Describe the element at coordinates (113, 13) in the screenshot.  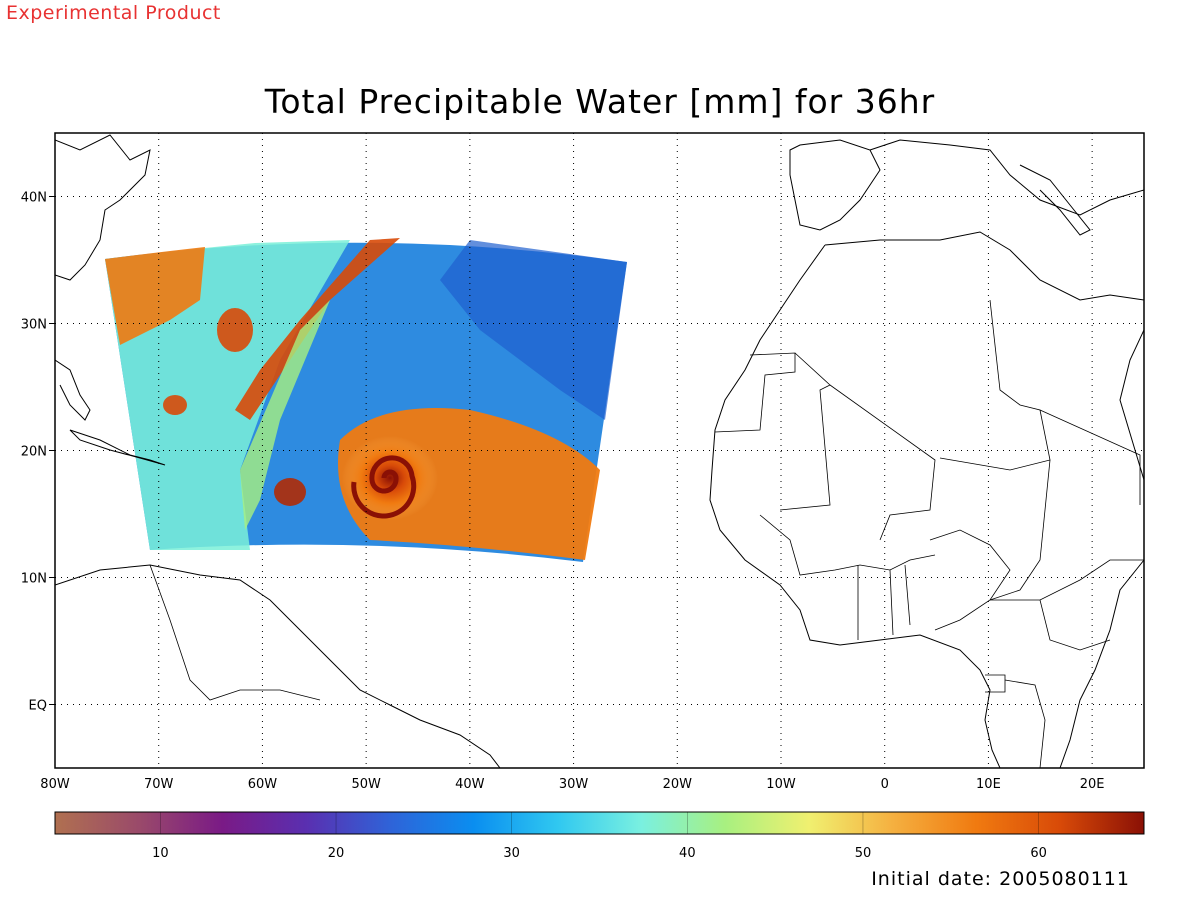
I see `experimental-product-note: Experimental Product` at that location.